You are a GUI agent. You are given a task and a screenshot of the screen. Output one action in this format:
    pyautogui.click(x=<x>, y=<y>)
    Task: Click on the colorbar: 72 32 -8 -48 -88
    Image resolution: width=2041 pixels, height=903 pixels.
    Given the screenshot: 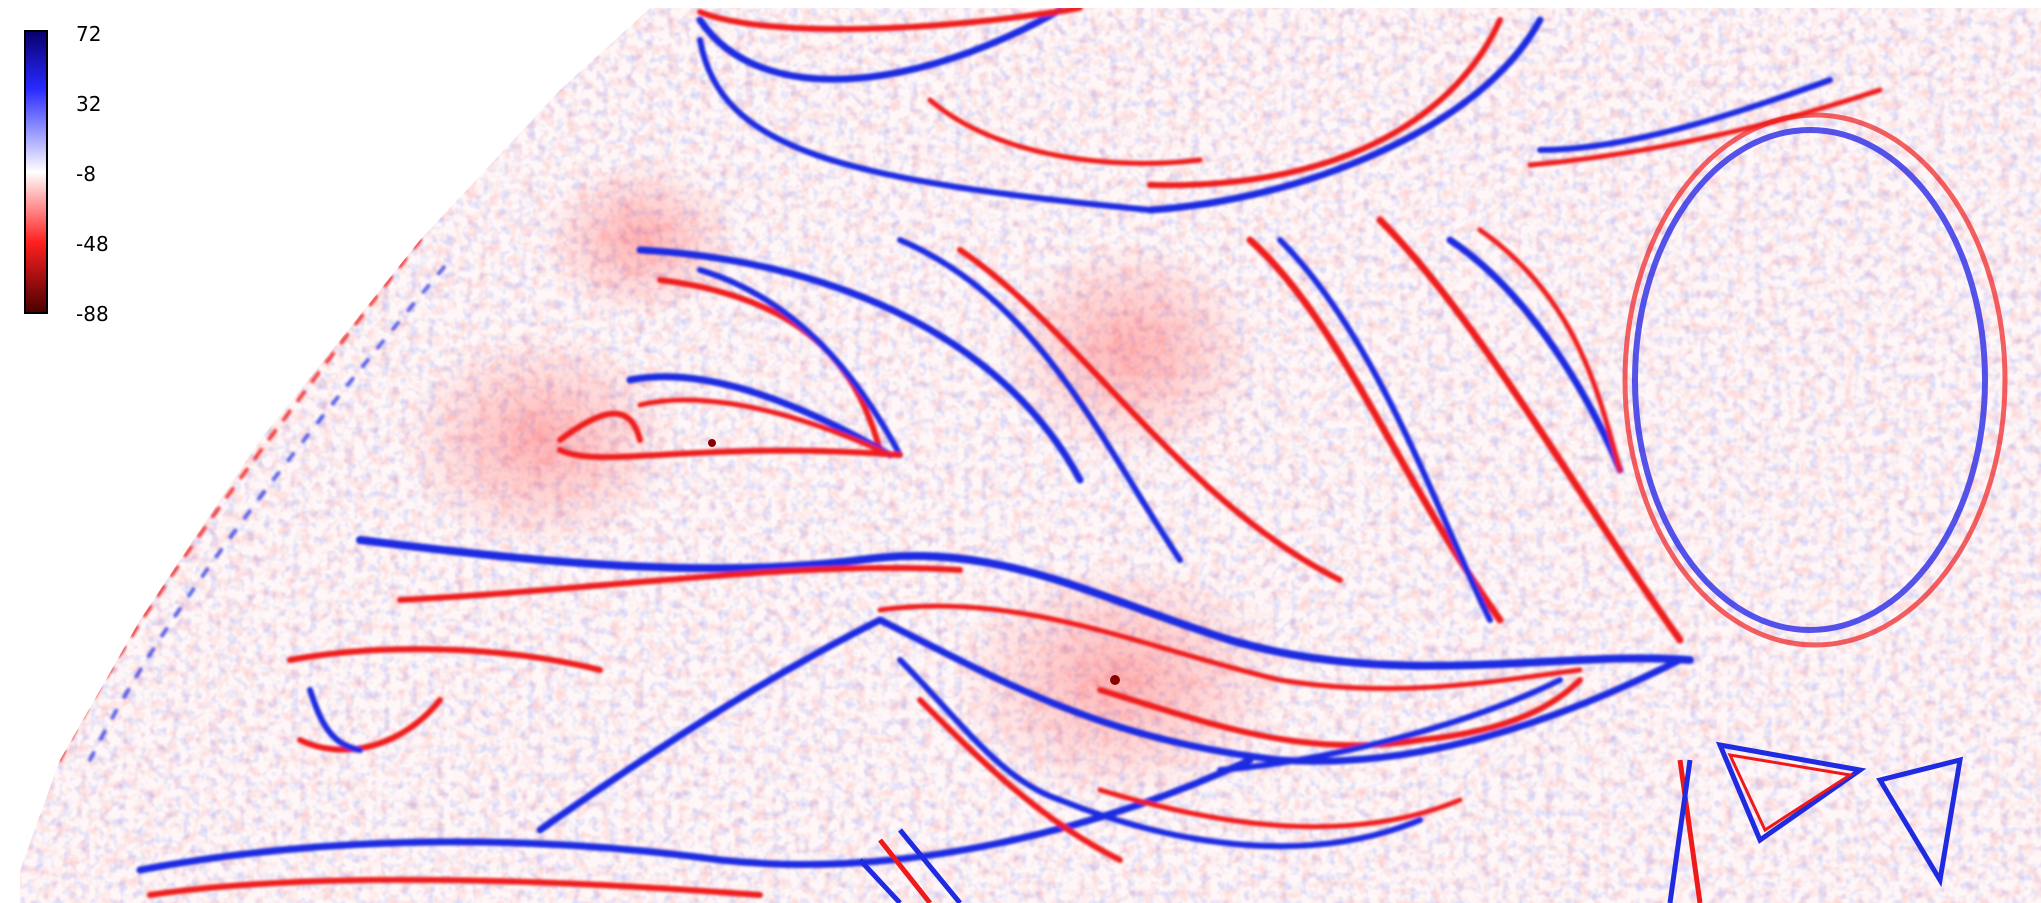 What is the action you would take?
    pyautogui.click(x=66, y=174)
    